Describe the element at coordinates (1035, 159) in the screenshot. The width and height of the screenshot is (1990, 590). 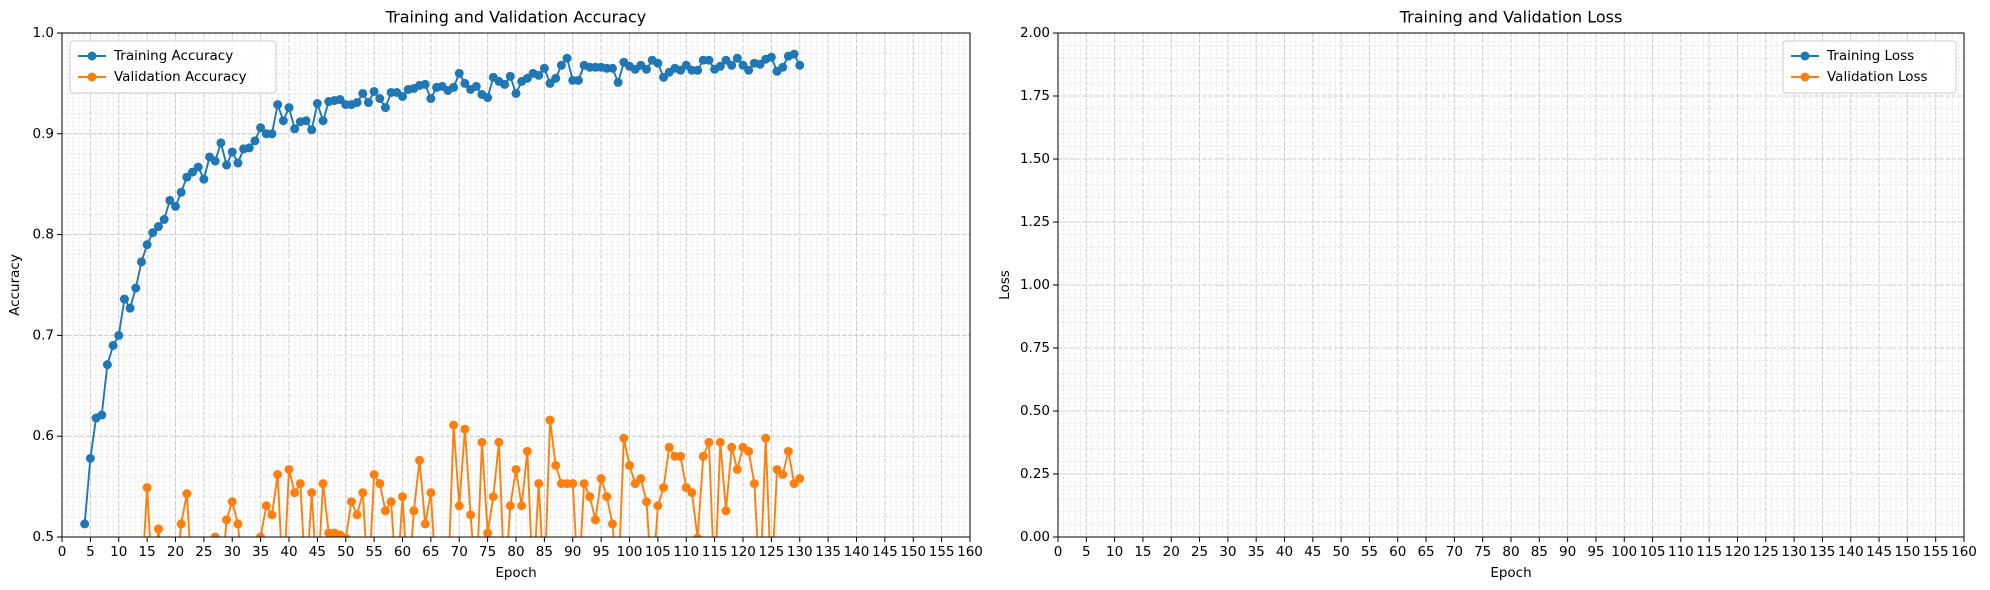
I see `y-tick-label: 1.50` at that location.